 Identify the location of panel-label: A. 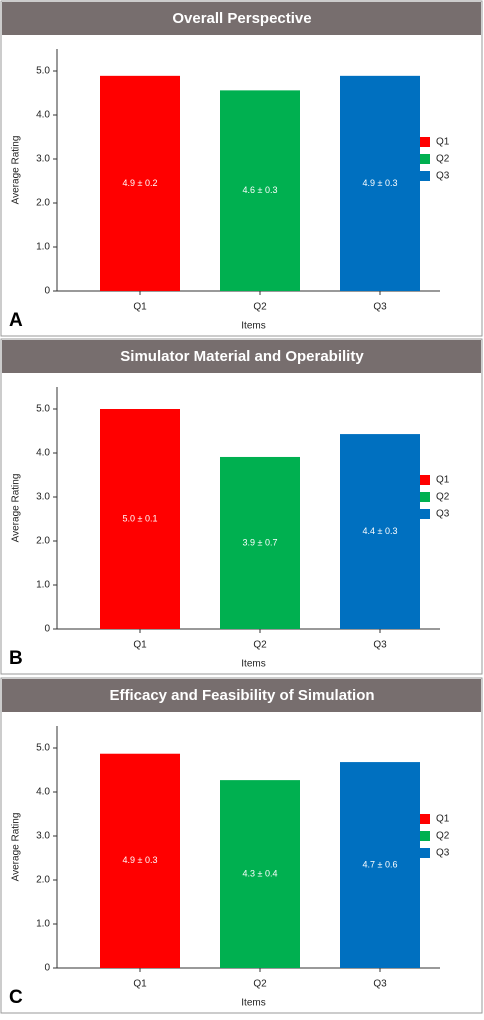
(16, 320).